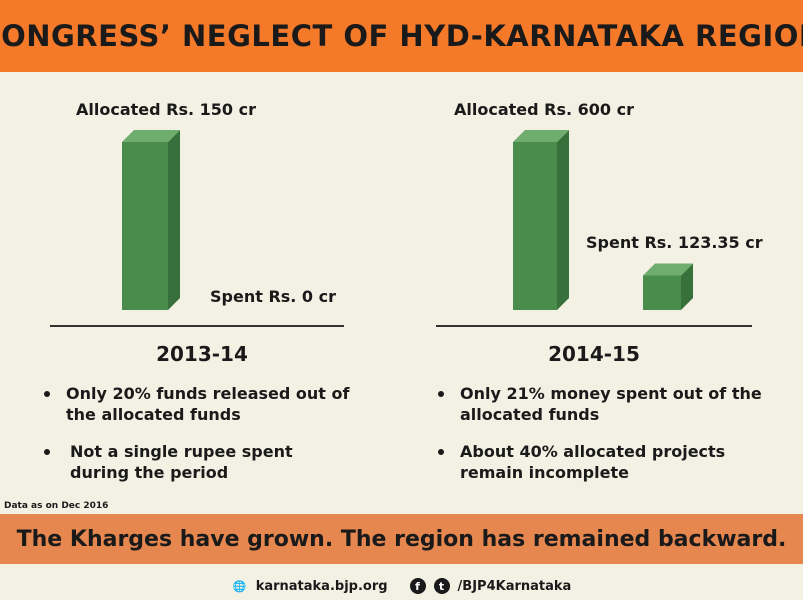 This screenshot has width=803, height=600. What do you see at coordinates (674, 242) in the screenshot?
I see `bar-label-spent-2014: Spent Rs. 123.35 cr` at bounding box center [674, 242].